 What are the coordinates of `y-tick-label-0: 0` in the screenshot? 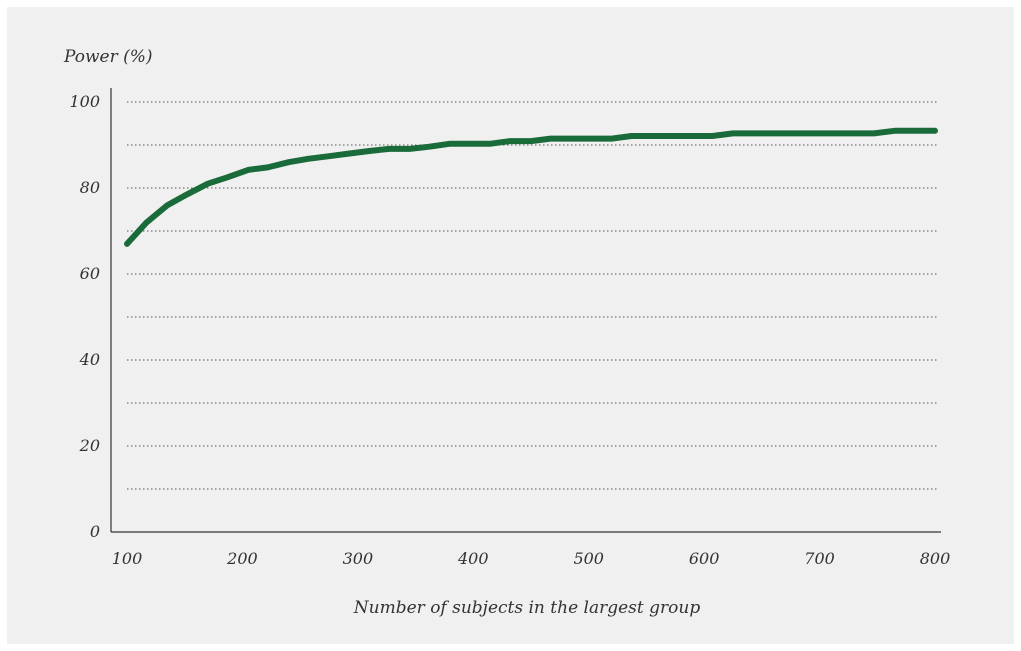 It's located at (95, 531).